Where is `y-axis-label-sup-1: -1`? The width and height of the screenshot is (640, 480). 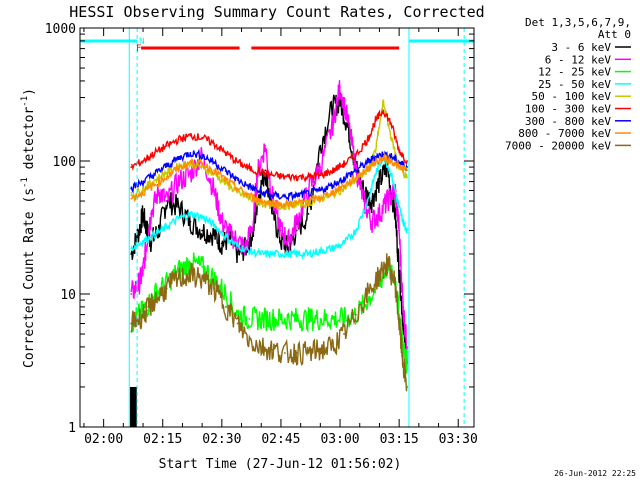
y-axis-label-sup-1: -1 is located at coordinates (25, 182).